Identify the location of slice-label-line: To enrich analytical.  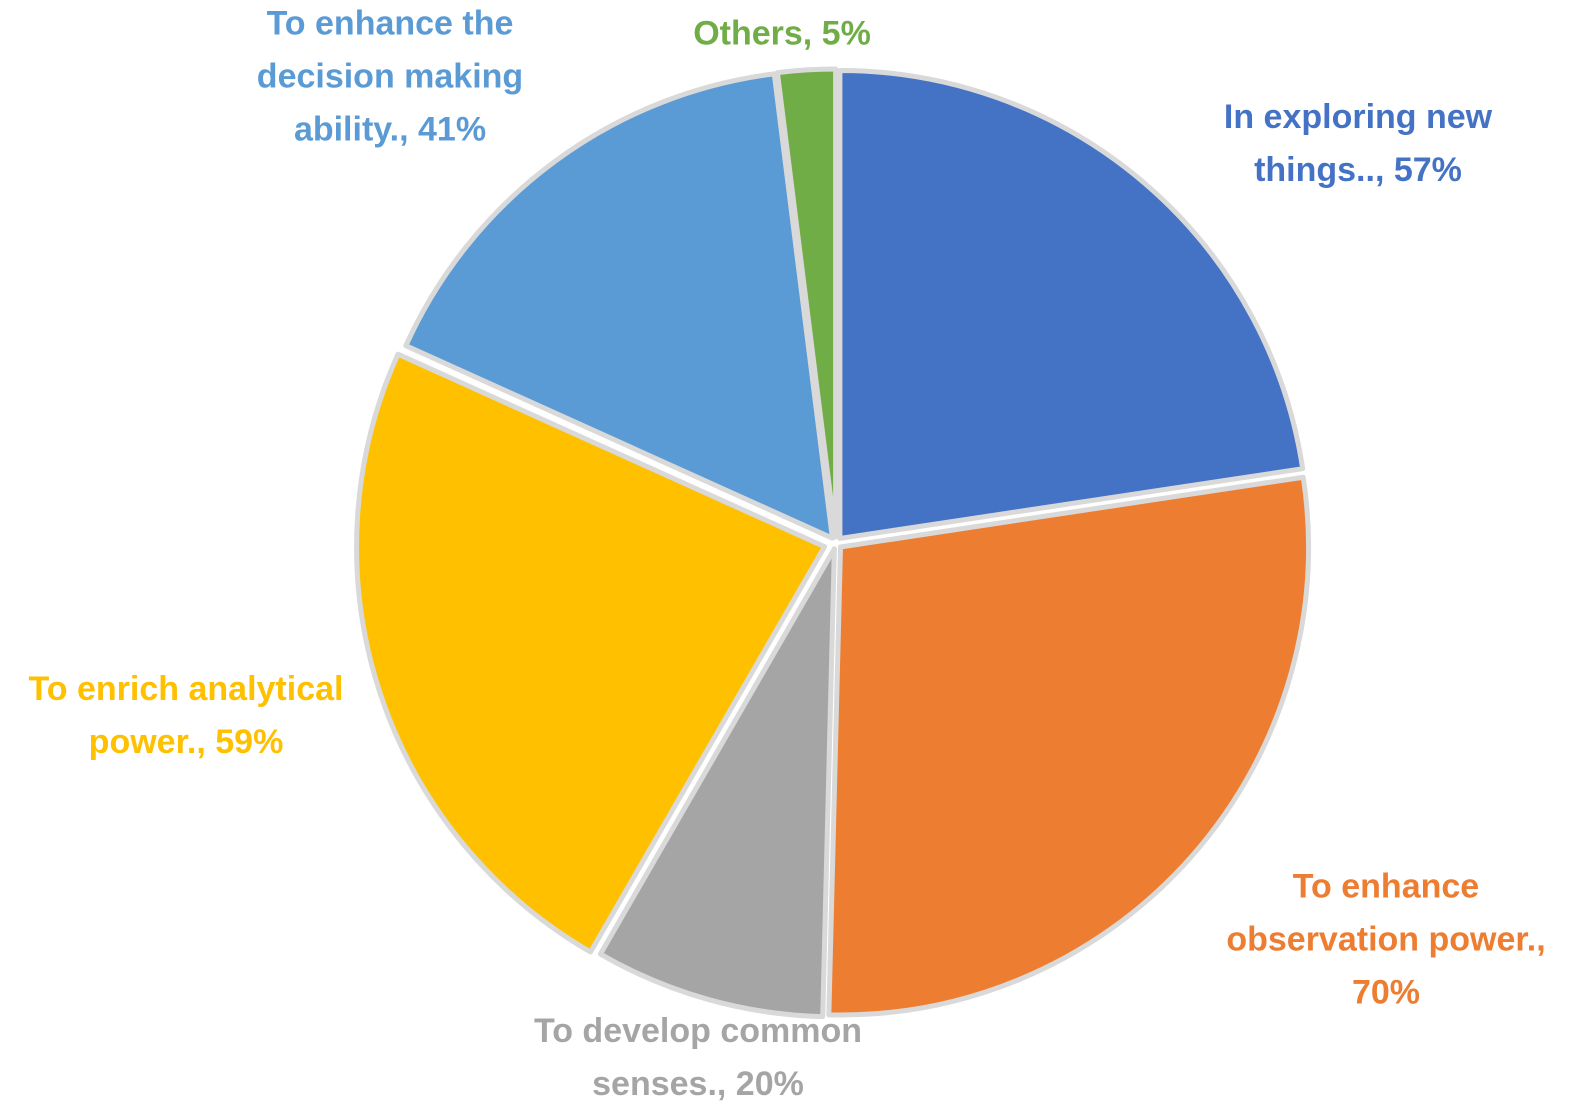
(186, 689).